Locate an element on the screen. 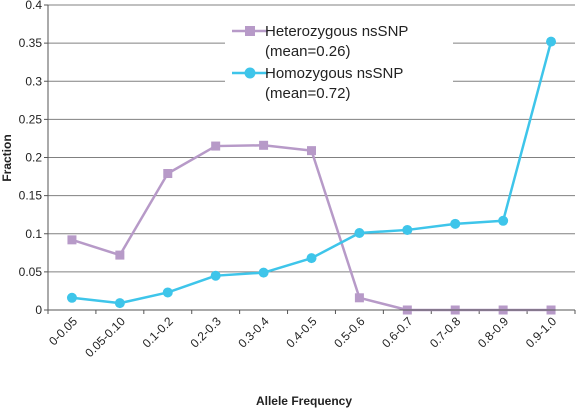 This screenshot has height=411, width=581. x-tick-label: 0.05-0.10 is located at coordinates (105, 337).